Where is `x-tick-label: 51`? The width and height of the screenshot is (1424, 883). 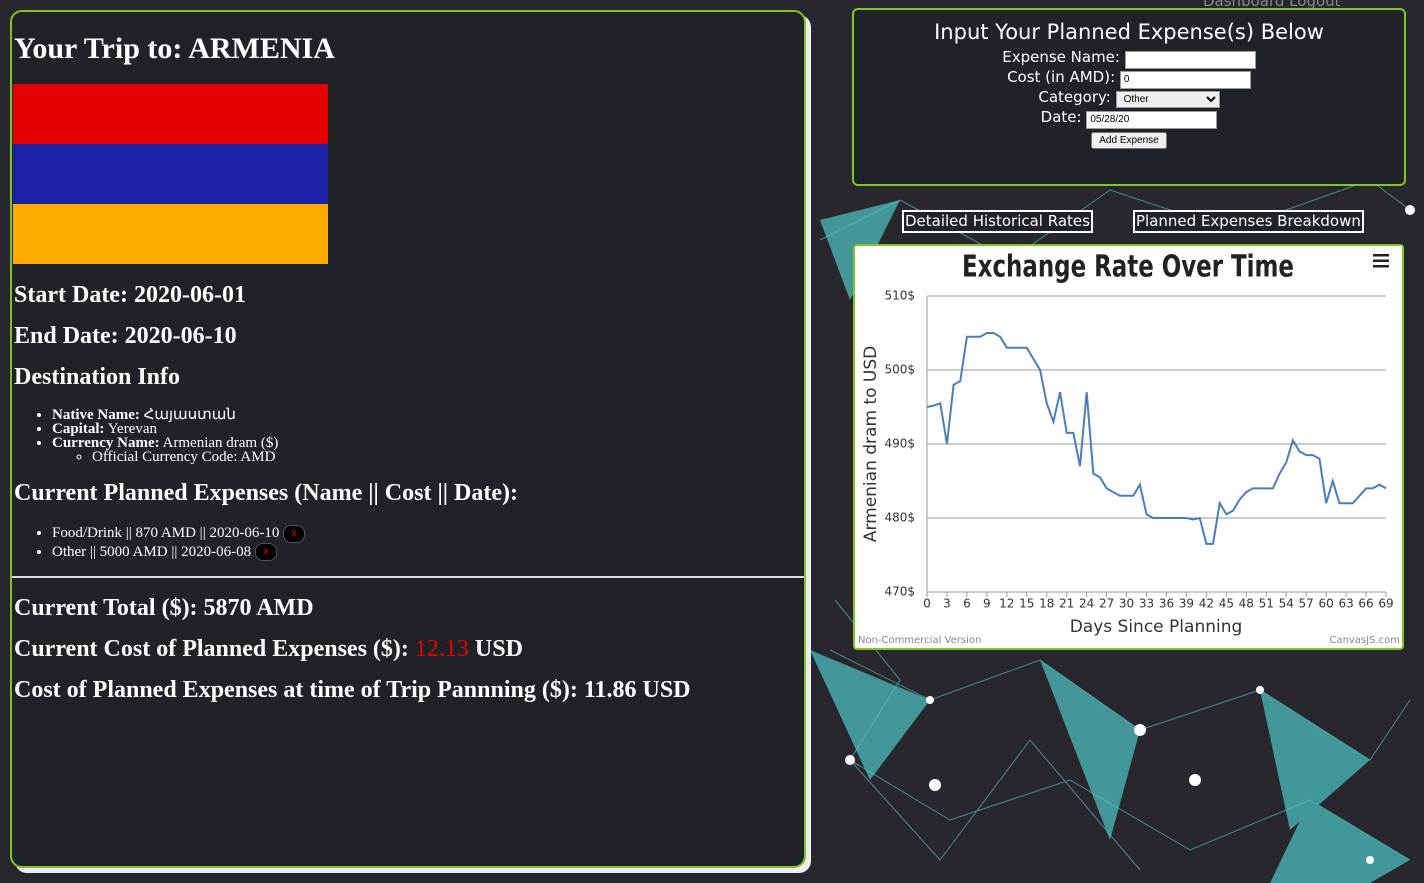
x-tick-label: 51 is located at coordinates (1266, 604).